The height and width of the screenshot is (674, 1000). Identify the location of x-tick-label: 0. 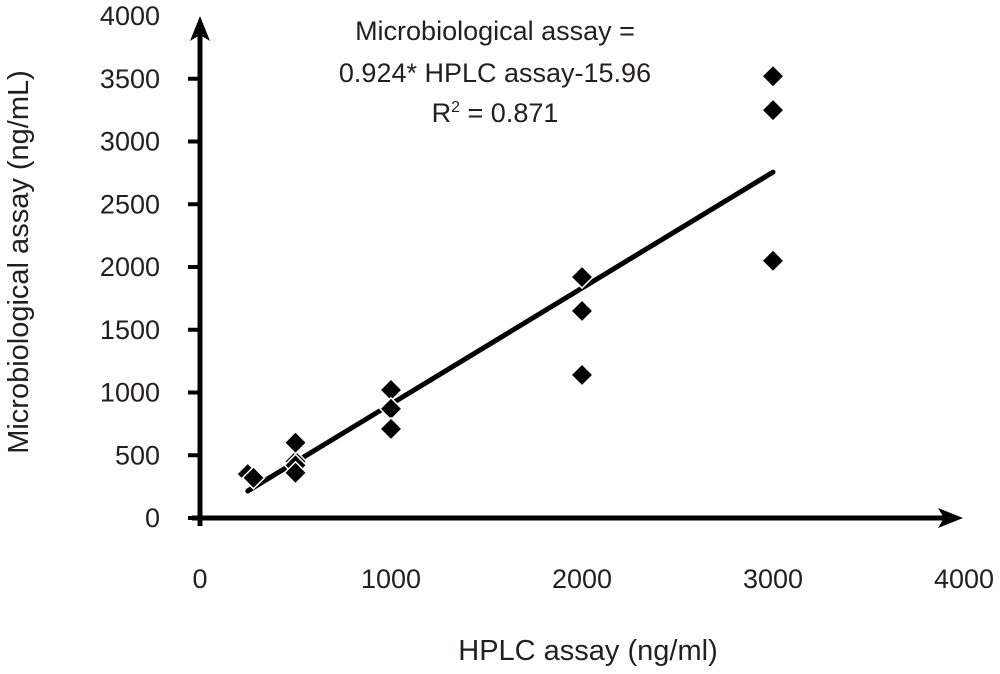
(199, 579).